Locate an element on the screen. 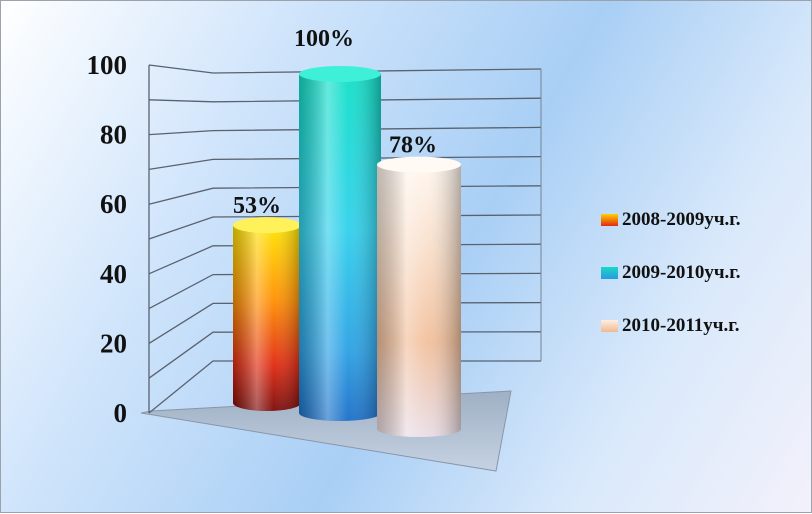  y-tick-label: 80 is located at coordinates (113, 135).